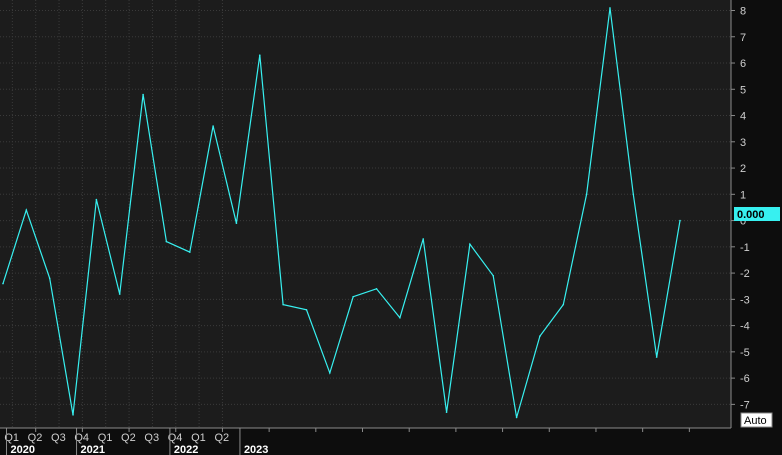  What do you see at coordinates (745, 274) in the screenshot?
I see `y-tick-label: -2` at bounding box center [745, 274].